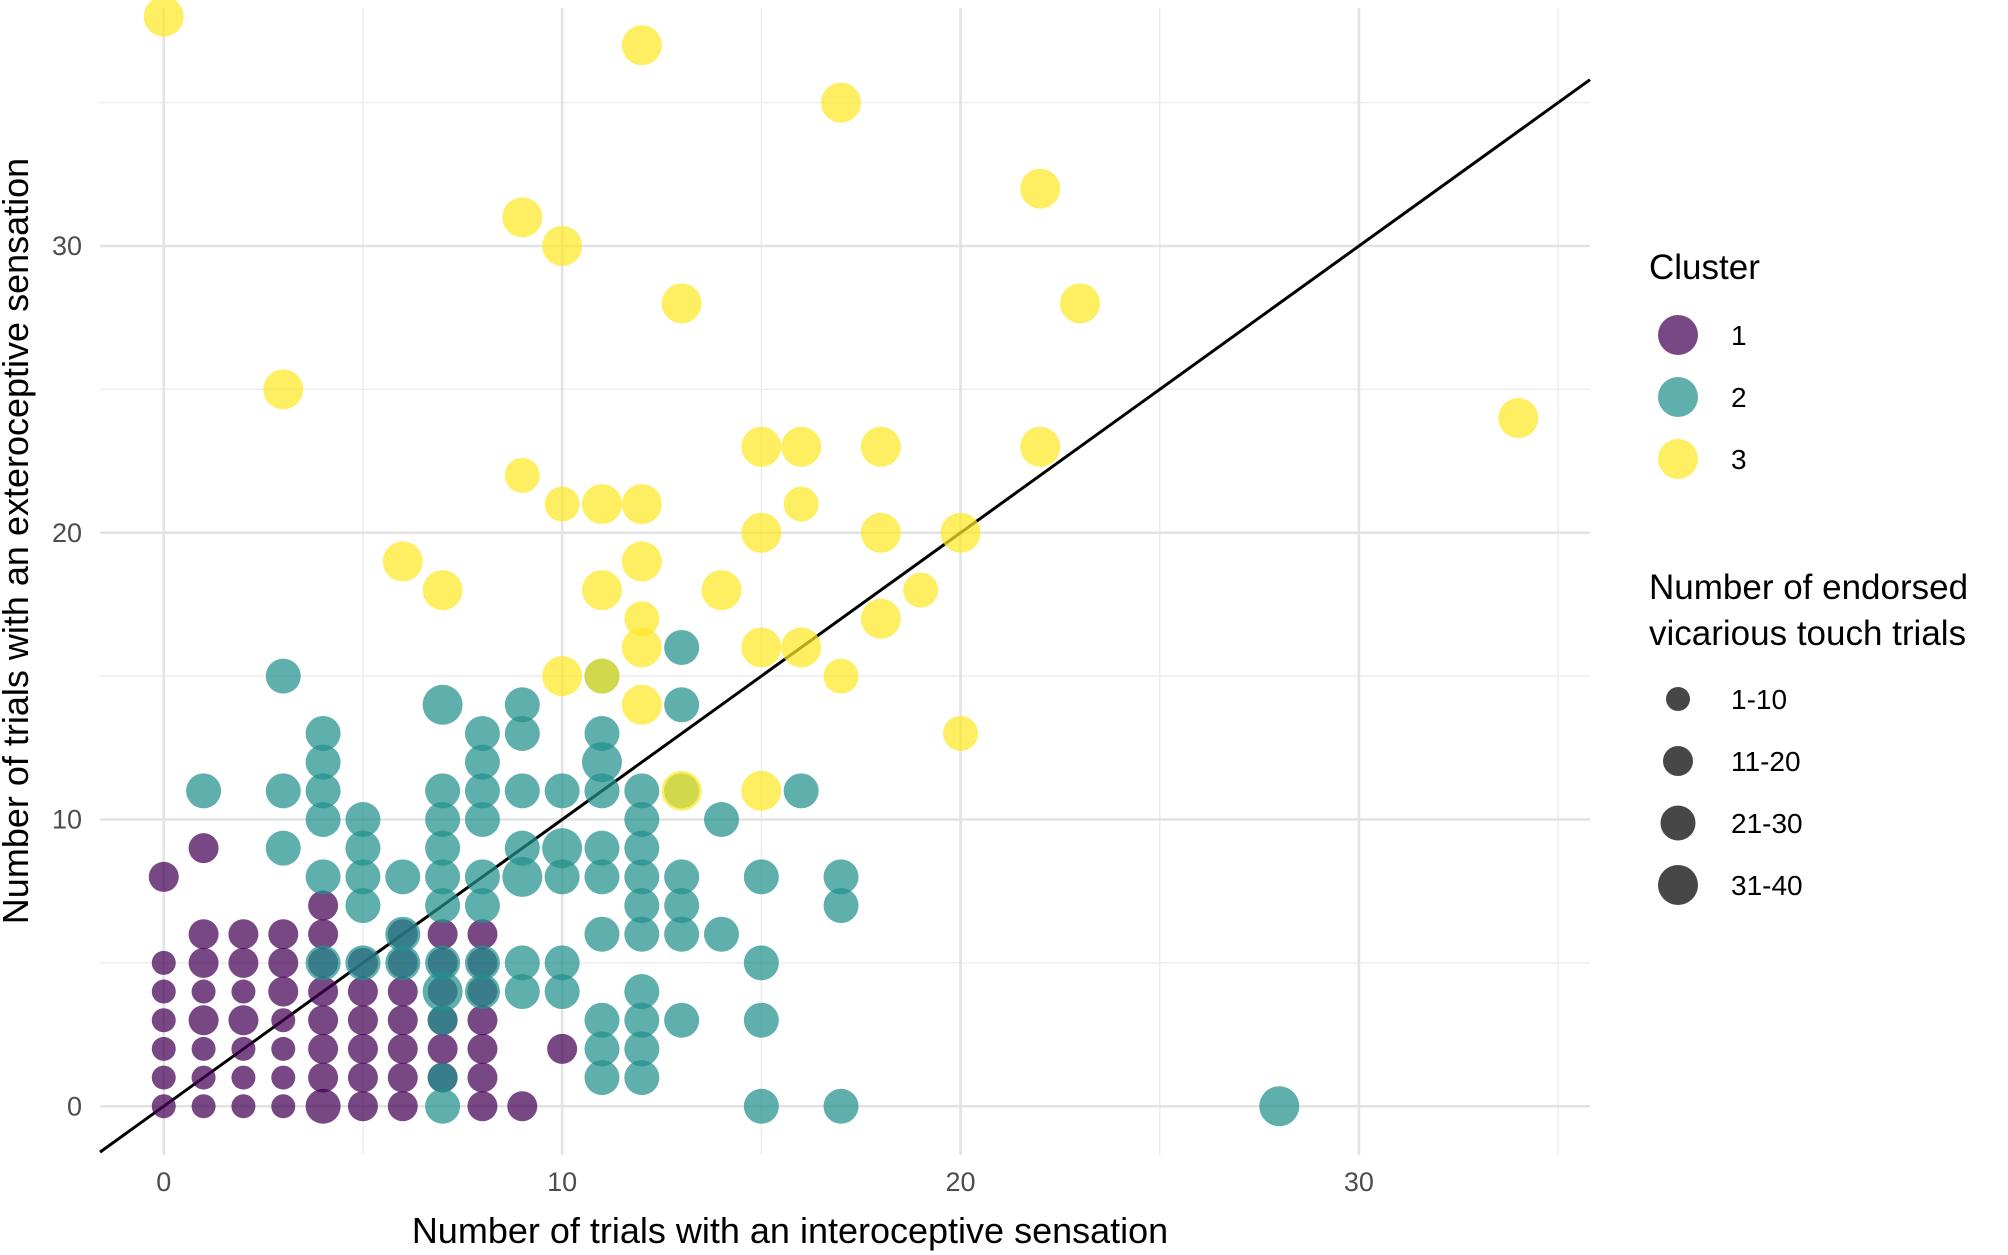 The image size is (2008, 1255). I want to click on y-tick-label: 30, so click(67, 246).